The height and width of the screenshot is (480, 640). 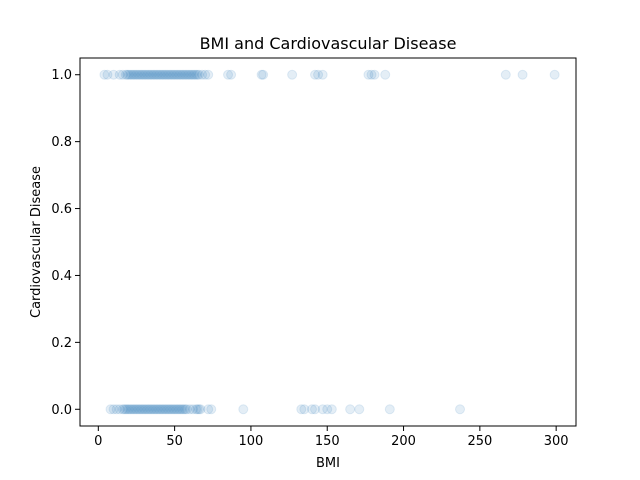 I want to click on y-tick-label: 0.0, so click(x=61, y=410).